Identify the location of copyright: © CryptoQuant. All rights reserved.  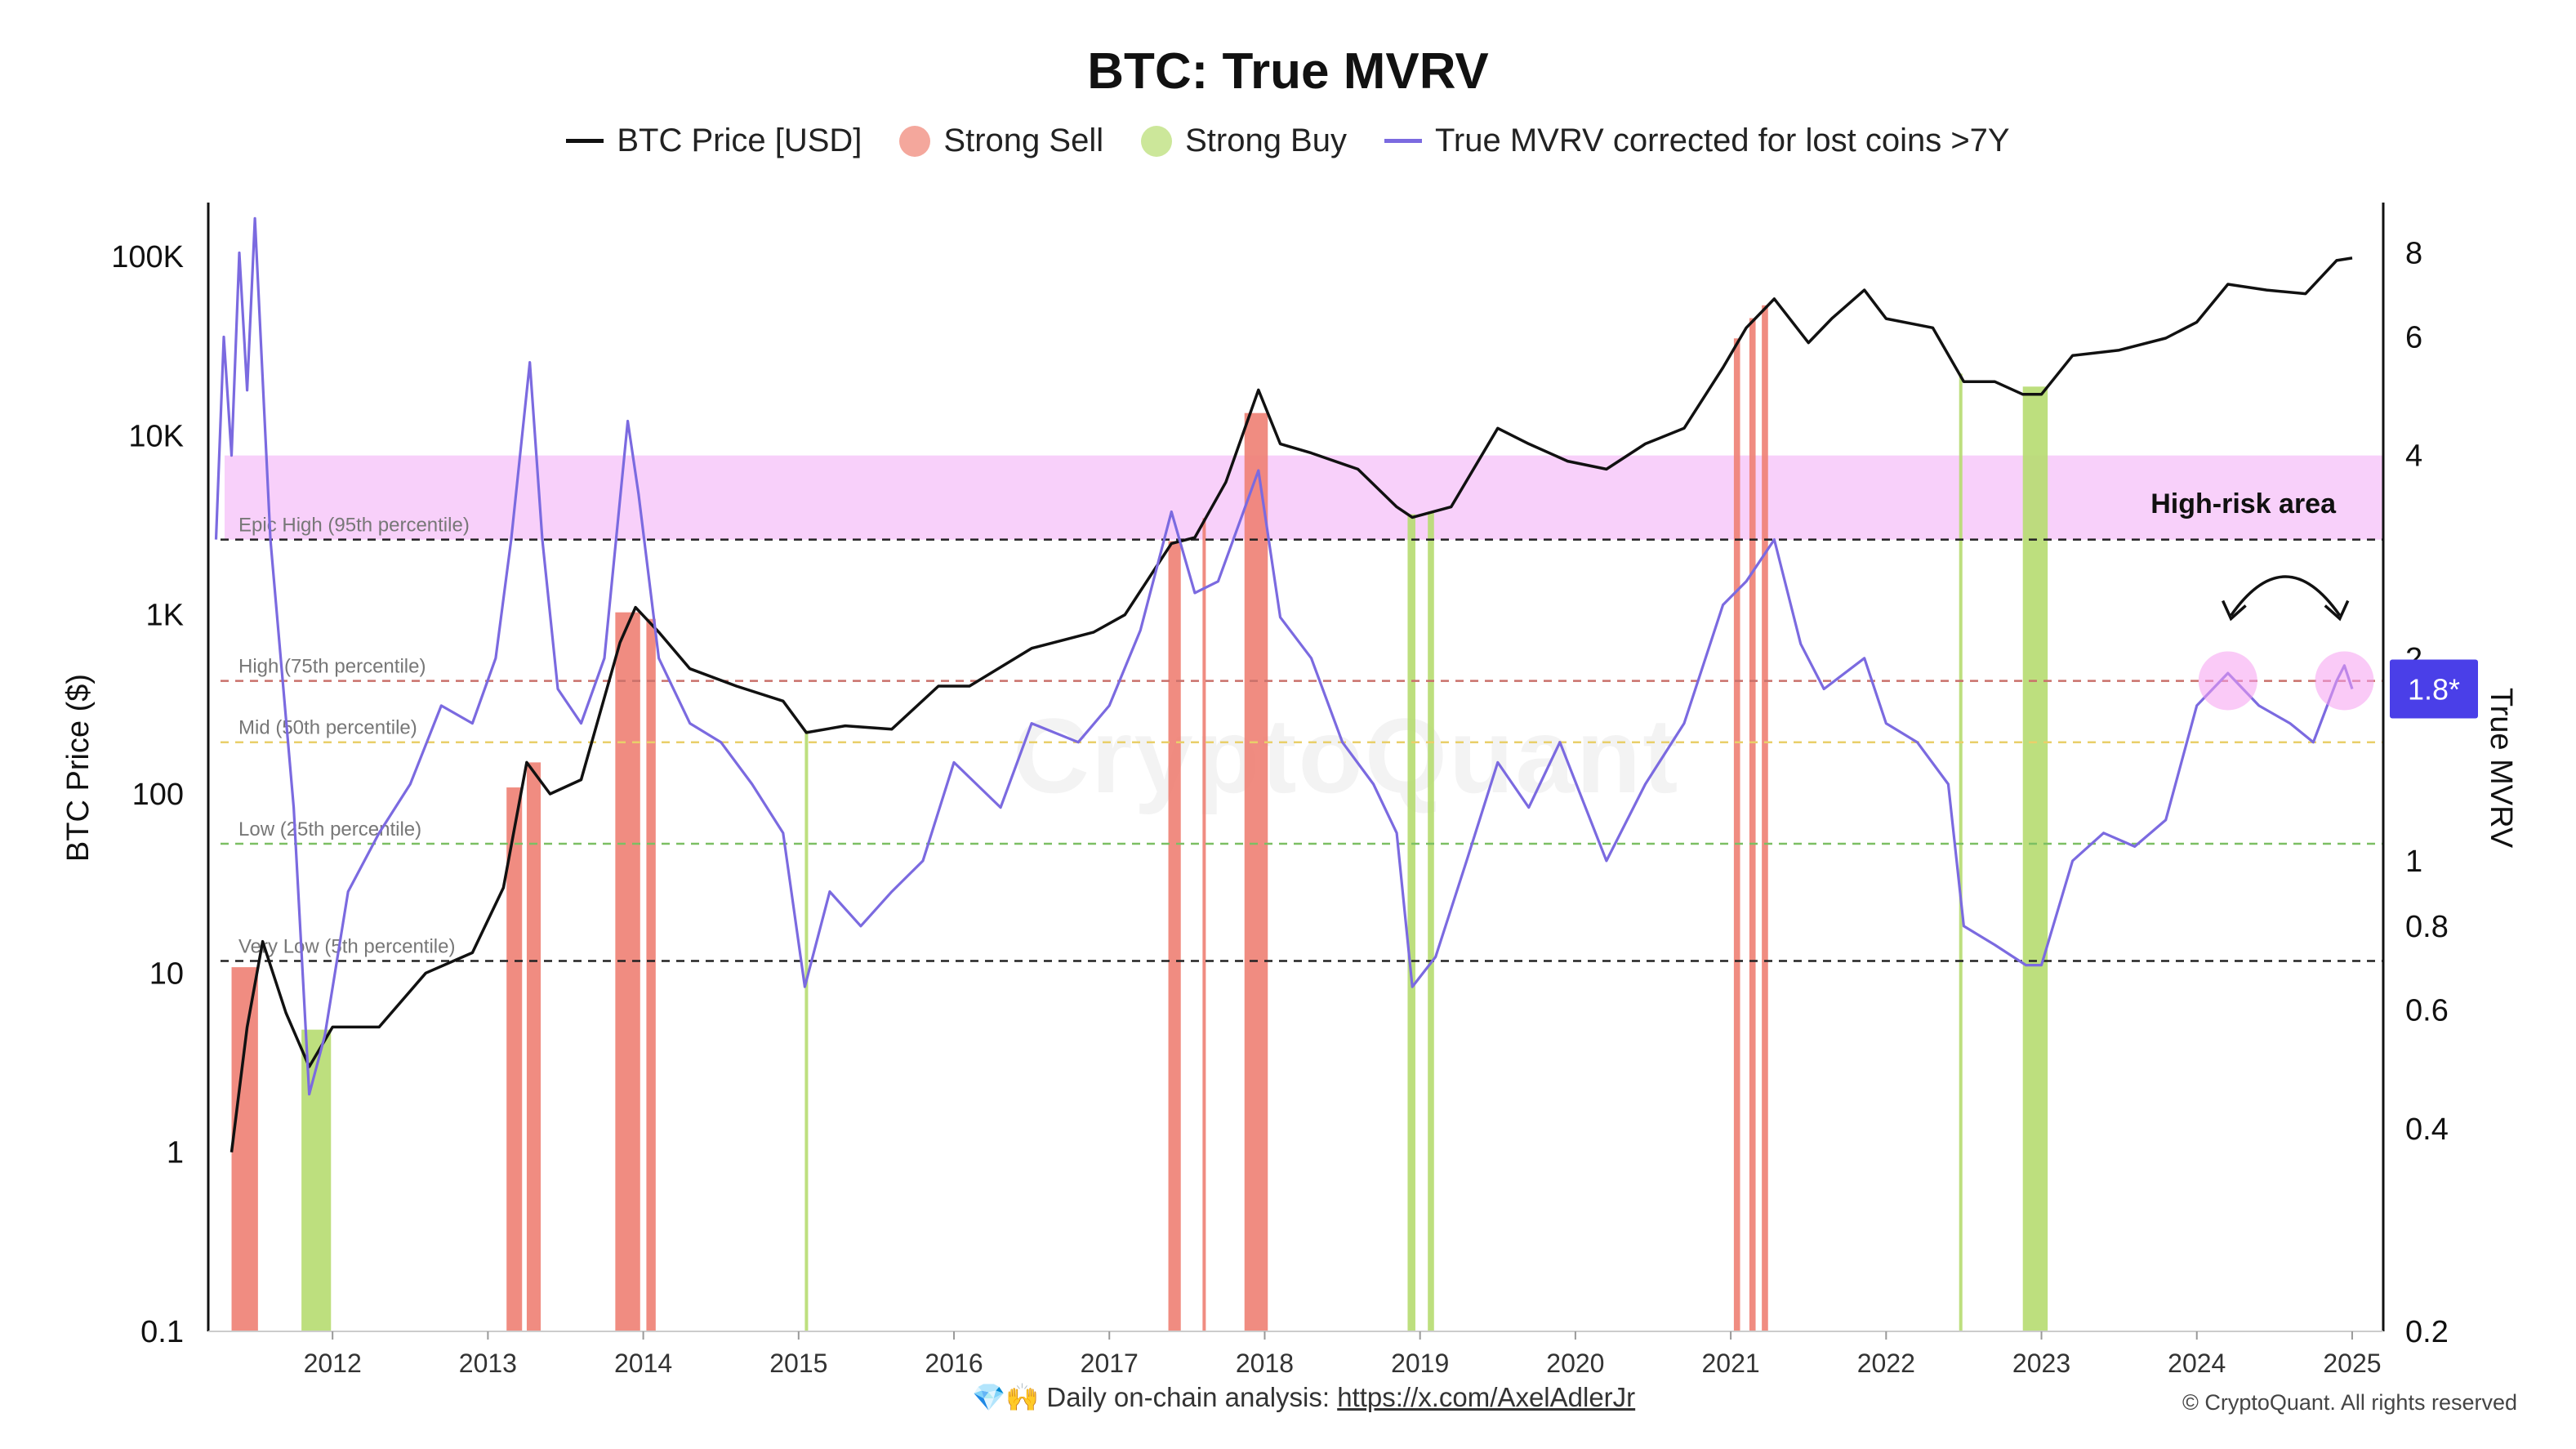
(2349, 1402).